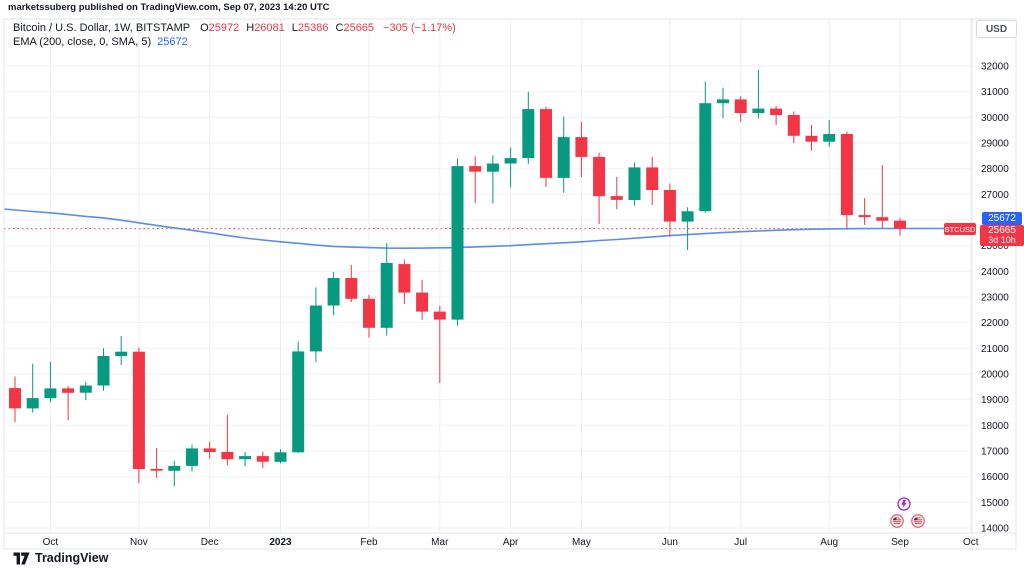 The width and height of the screenshot is (1024, 575). I want to click on price-axis-label: 20000, so click(995, 375).